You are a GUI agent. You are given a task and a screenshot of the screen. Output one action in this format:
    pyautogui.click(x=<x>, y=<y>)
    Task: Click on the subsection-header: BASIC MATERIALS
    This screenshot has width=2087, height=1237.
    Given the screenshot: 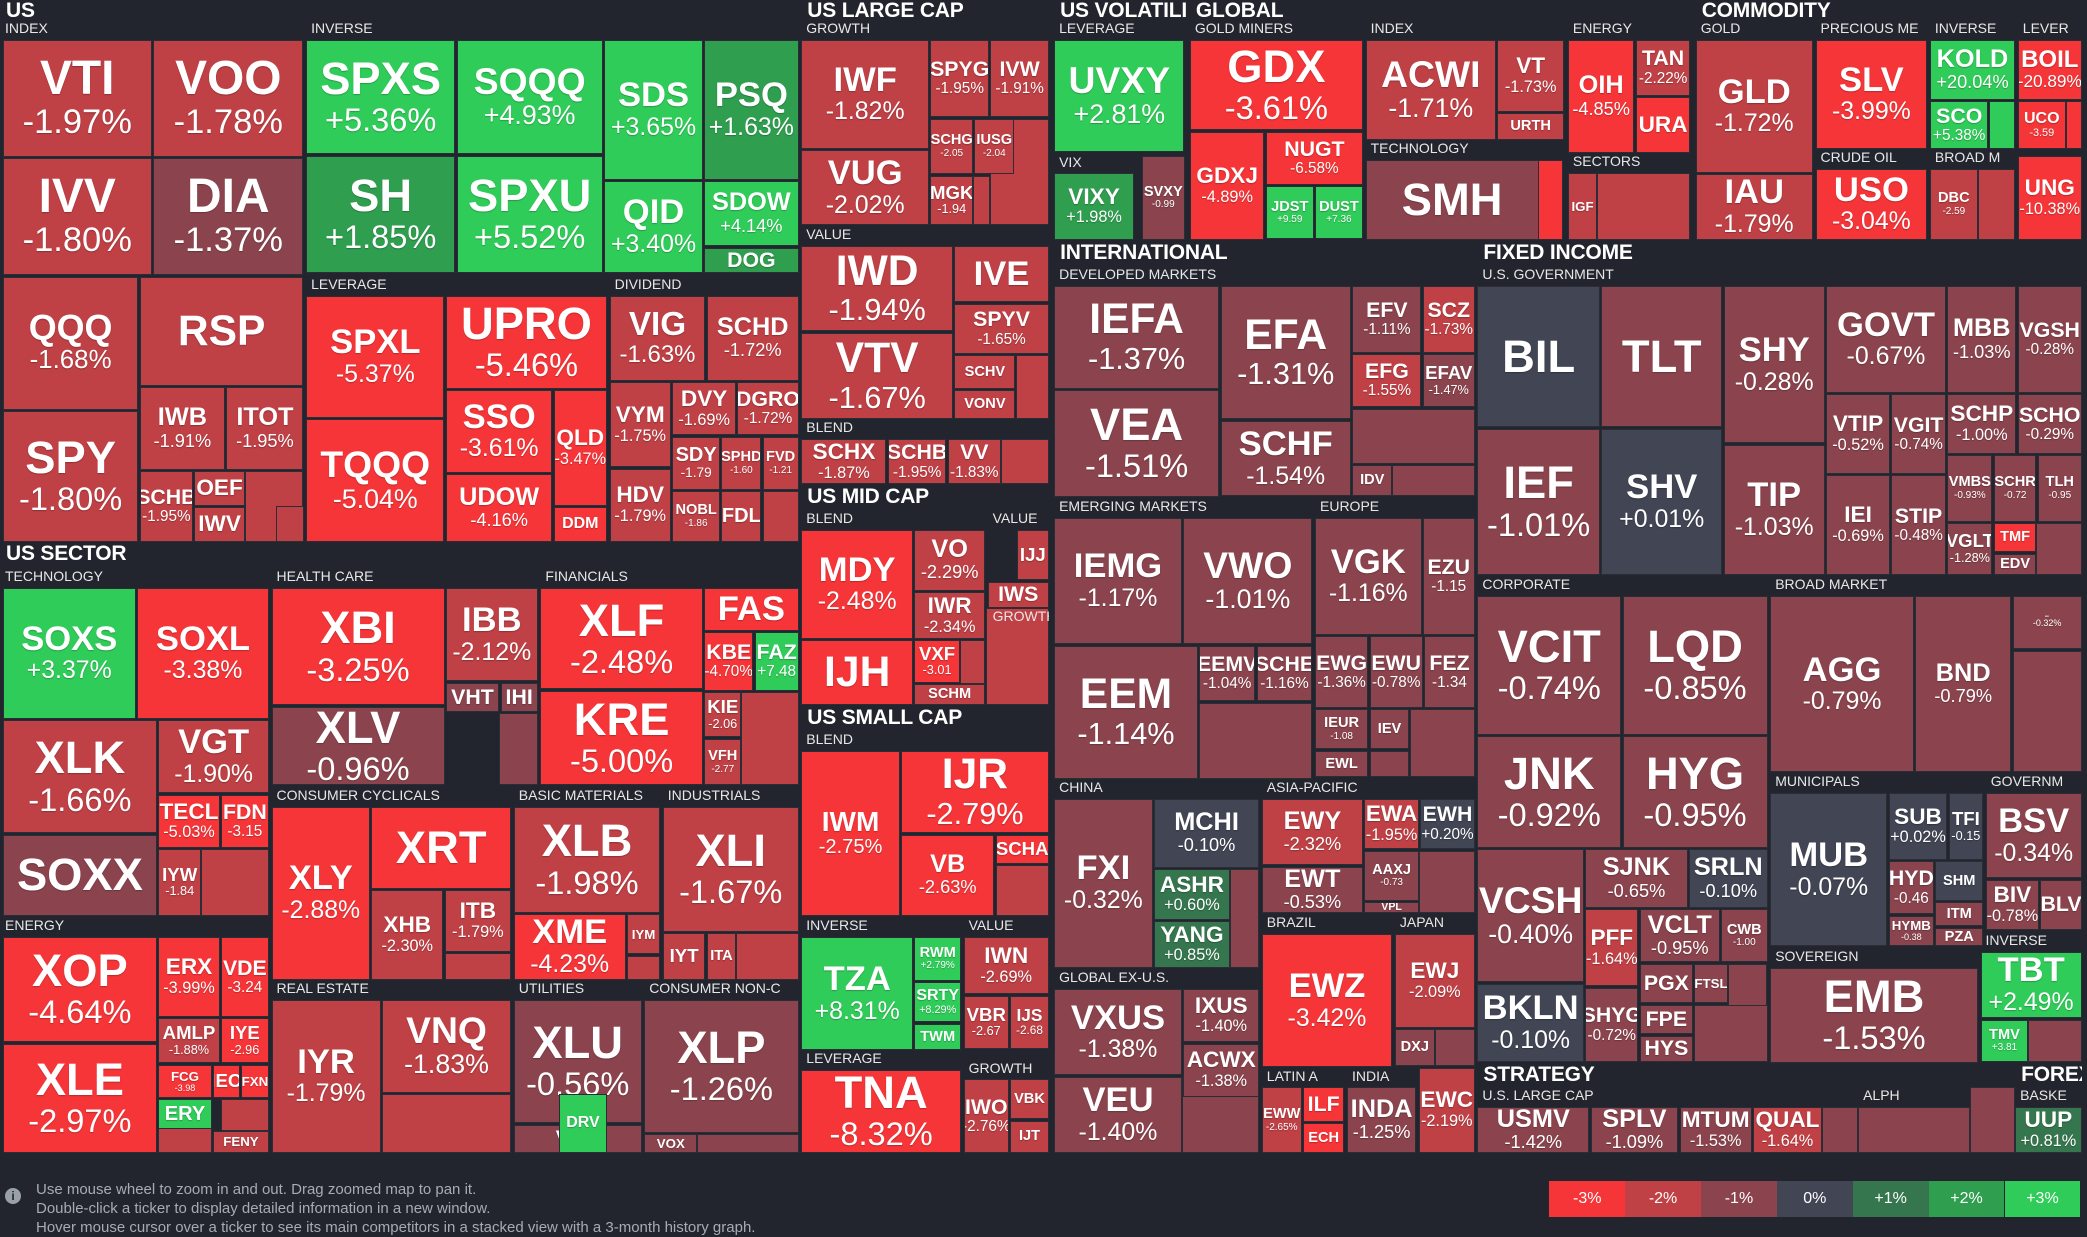 What is the action you would take?
    pyautogui.click(x=581, y=794)
    